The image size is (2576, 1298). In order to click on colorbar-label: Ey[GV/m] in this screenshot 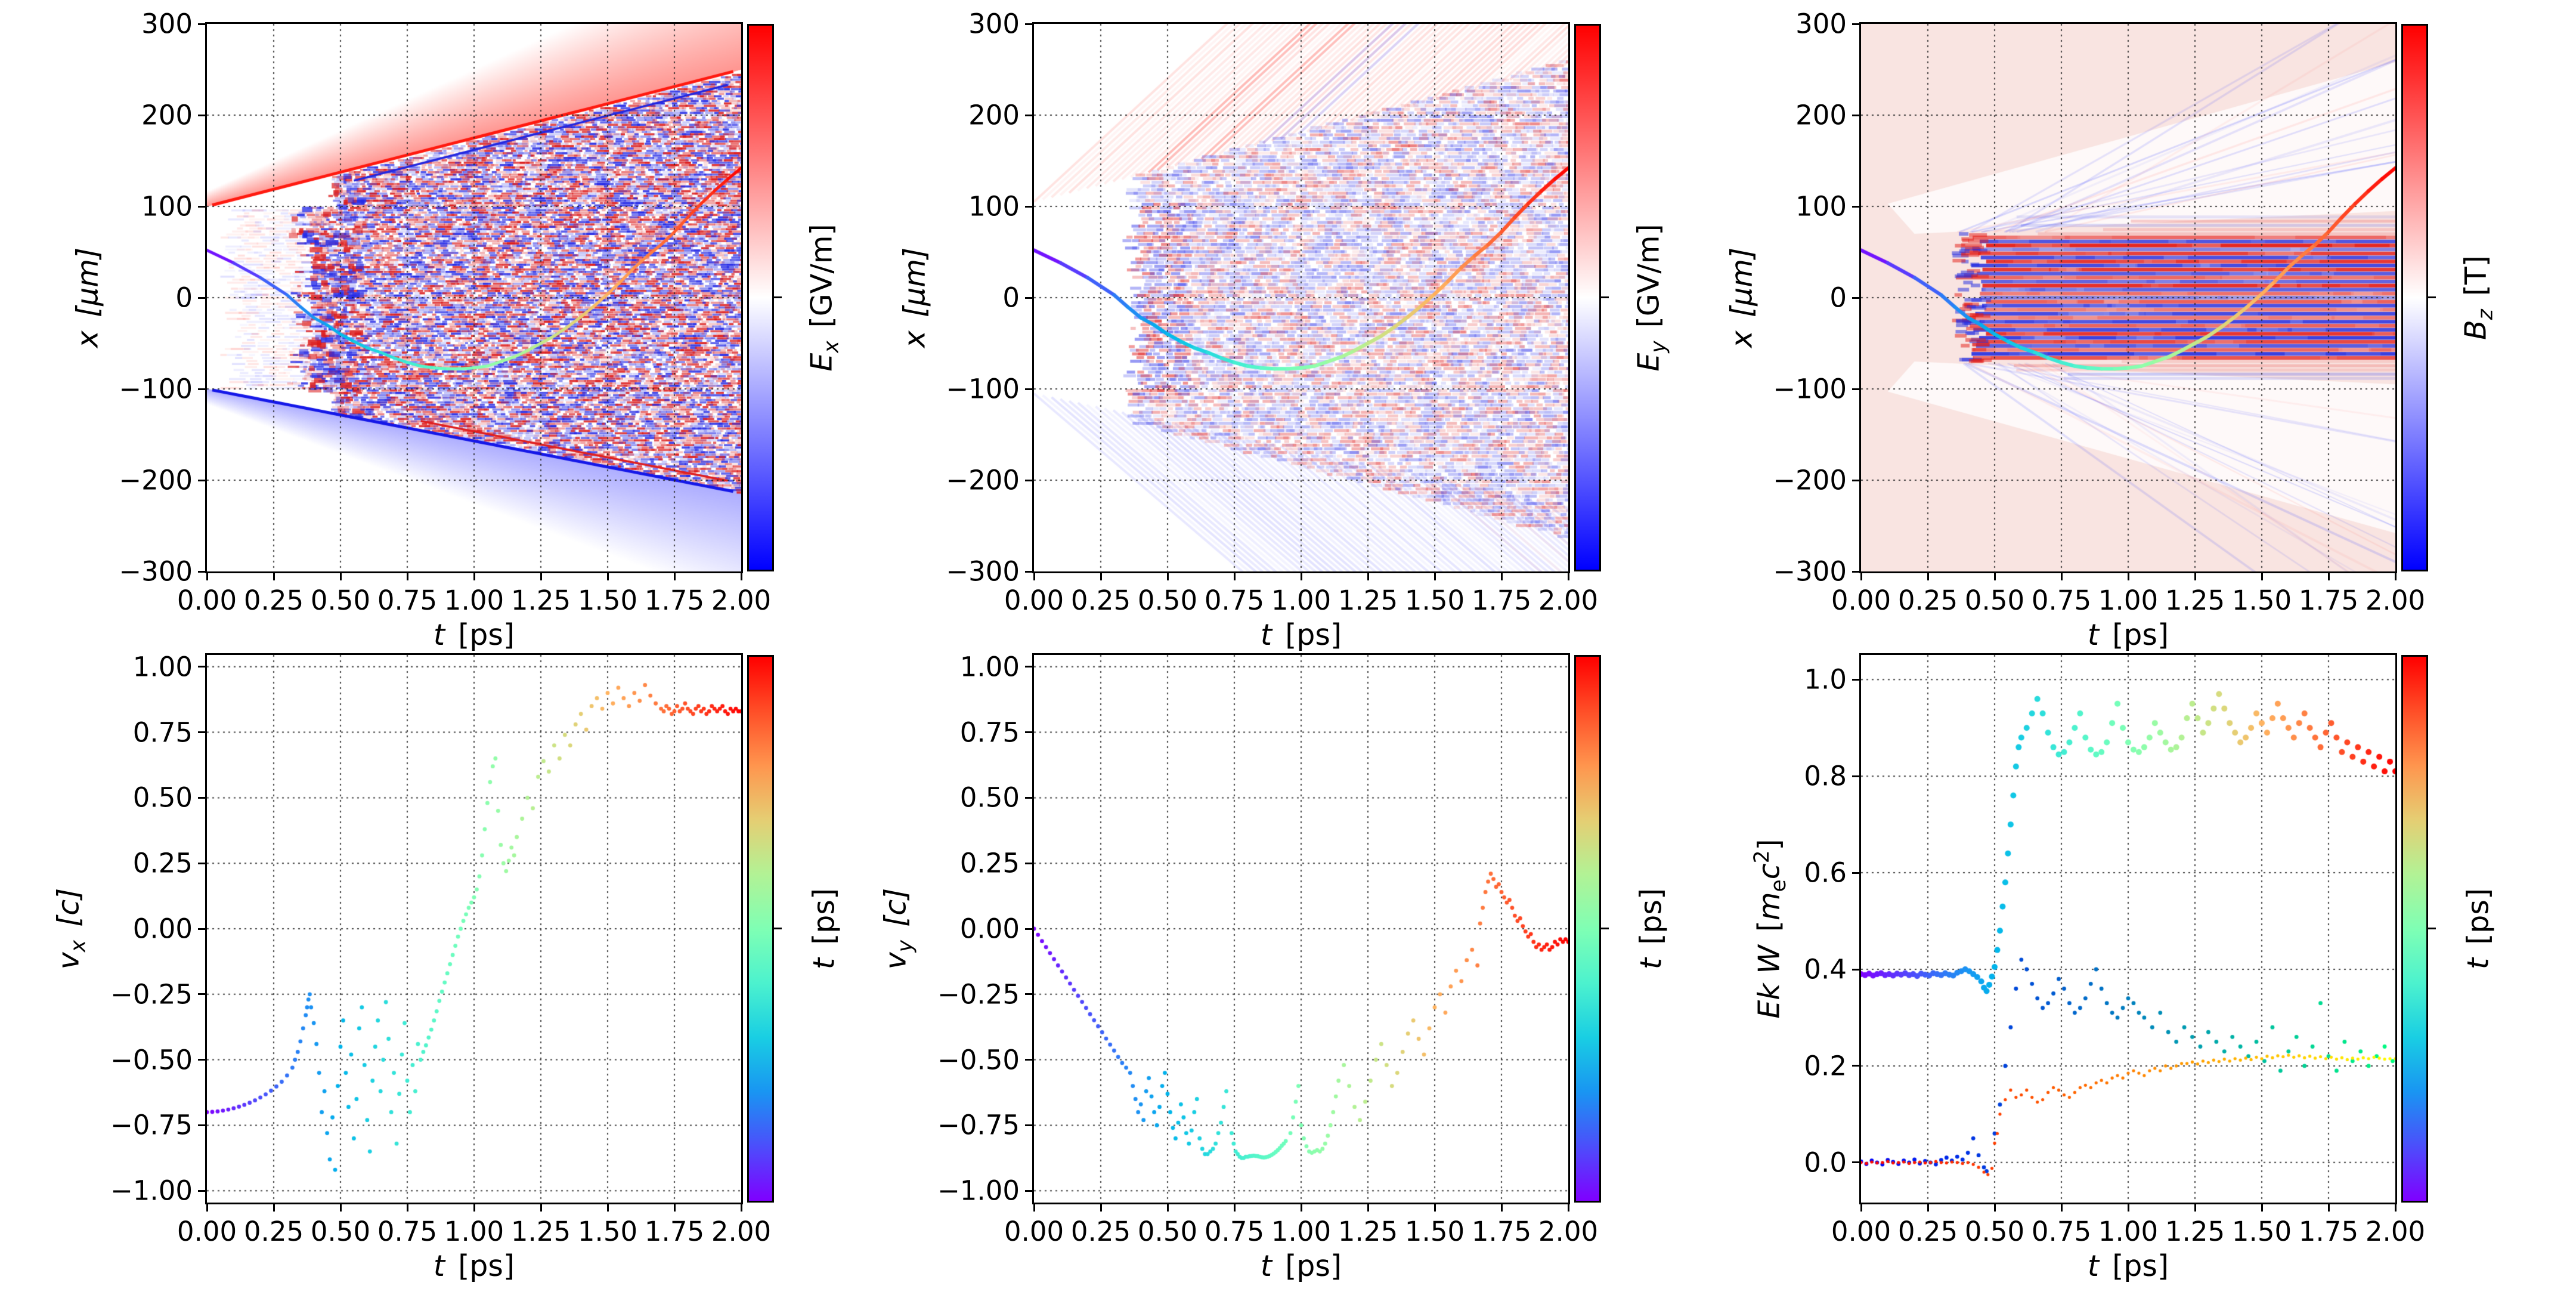, I will do `click(1651, 298)`.